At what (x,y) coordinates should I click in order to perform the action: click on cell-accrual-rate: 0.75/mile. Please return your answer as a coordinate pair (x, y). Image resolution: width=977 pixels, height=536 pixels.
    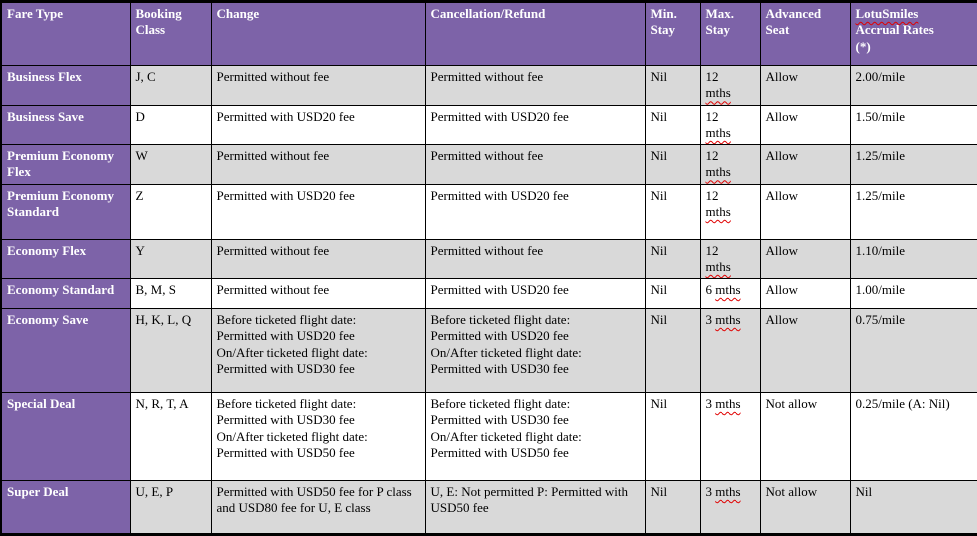
    Looking at the image, I should click on (913, 350).